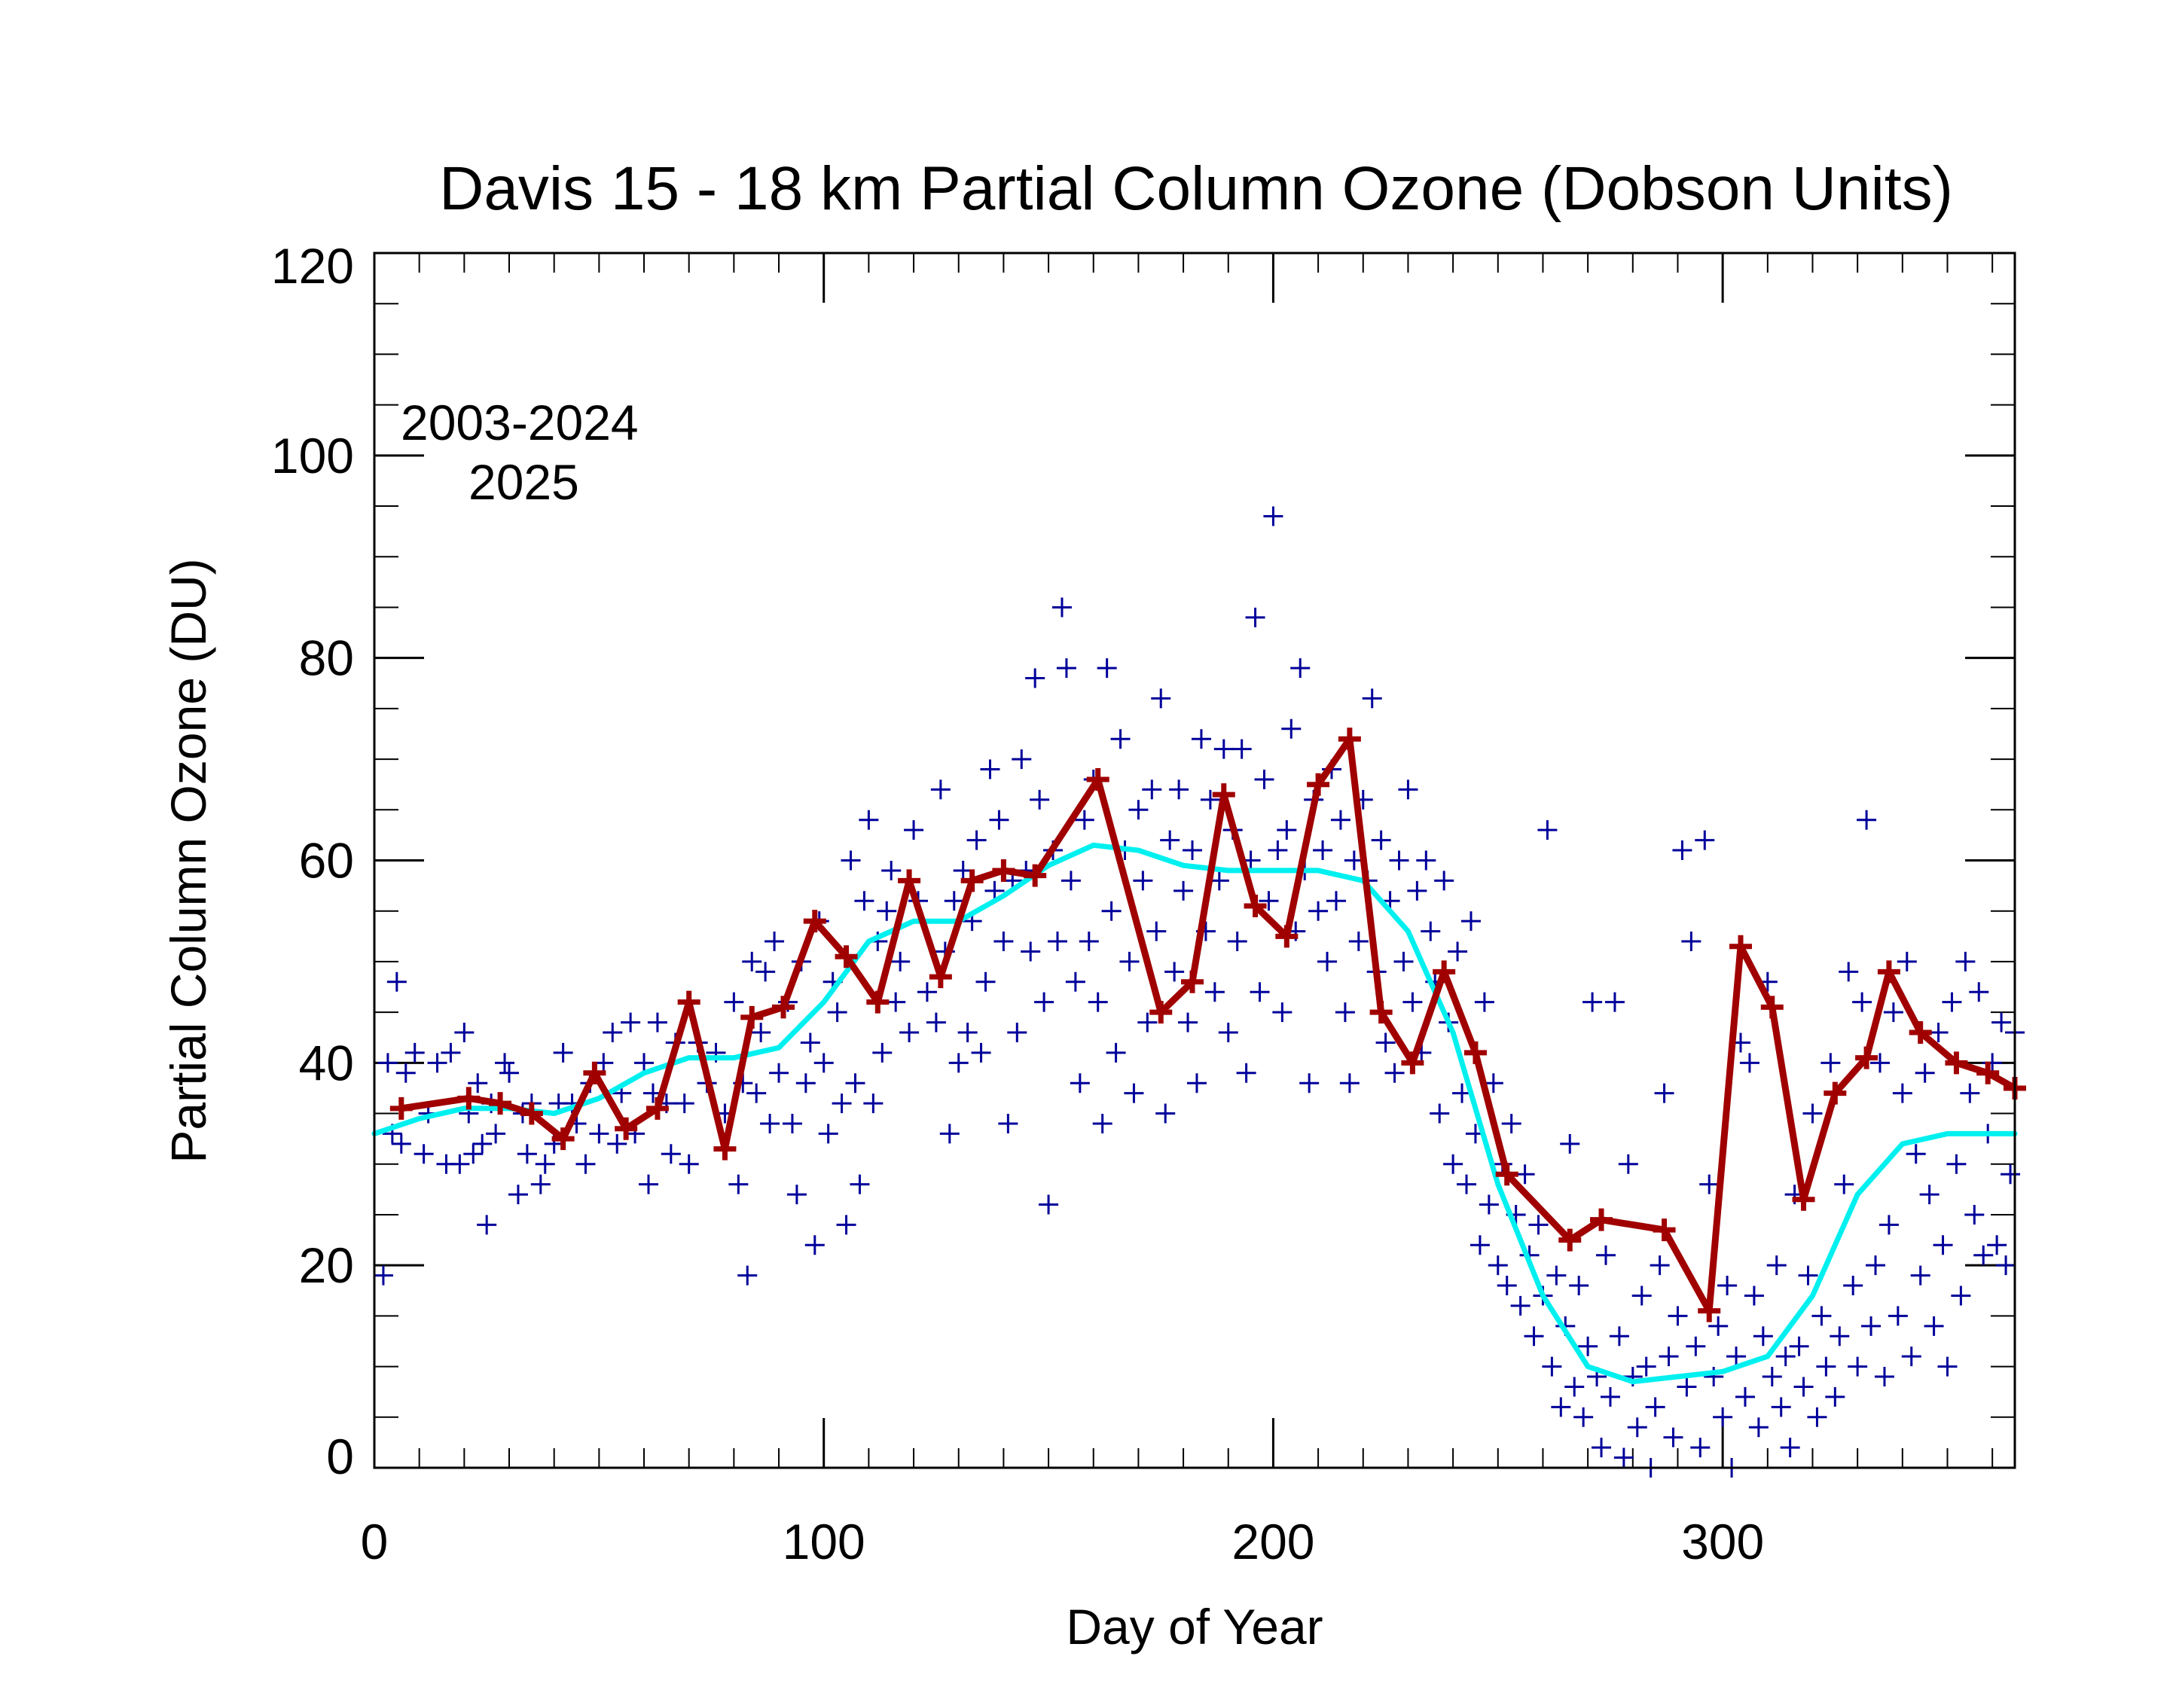  What do you see at coordinates (1194, 1627) in the screenshot?
I see `x-axis-label: Day of Year` at bounding box center [1194, 1627].